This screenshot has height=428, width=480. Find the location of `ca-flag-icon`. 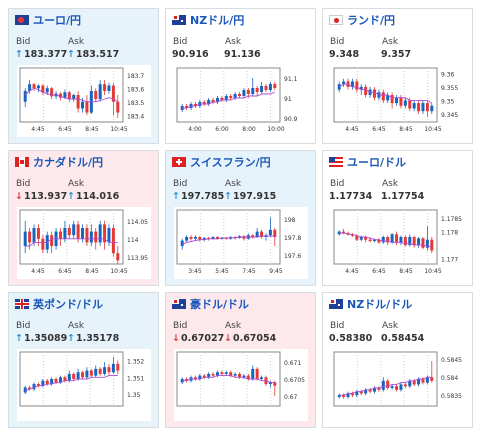

ca-flag-icon is located at coordinates (22, 162).